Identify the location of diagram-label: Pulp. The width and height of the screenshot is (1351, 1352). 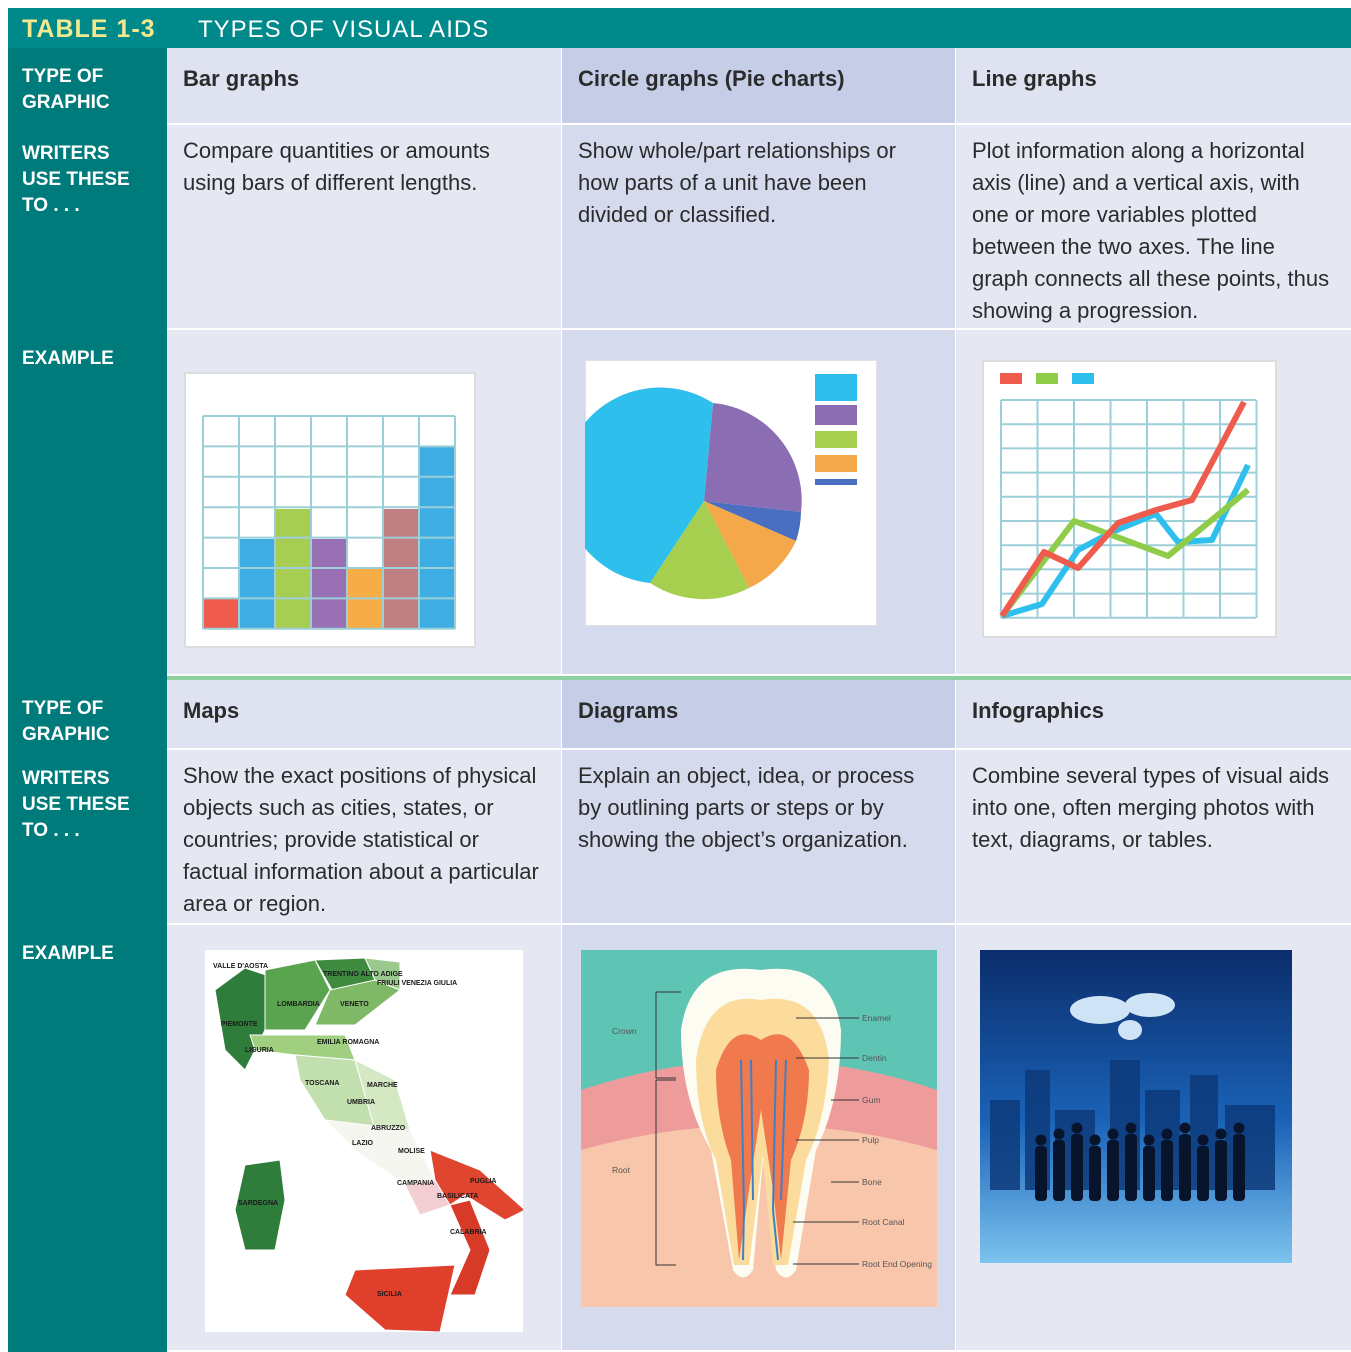
(870, 1140).